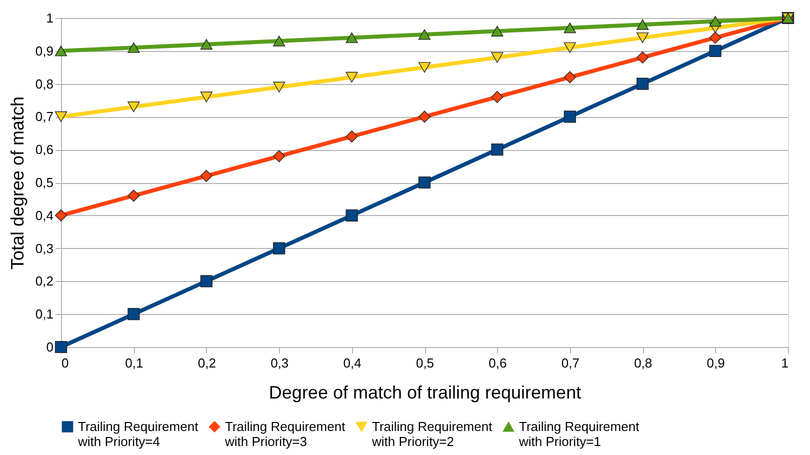 This screenshot has height=455, width=810. Describe the element at coordinates (44, 182) in the screenshot. I see `y-tick-label: 0,5` at that location.